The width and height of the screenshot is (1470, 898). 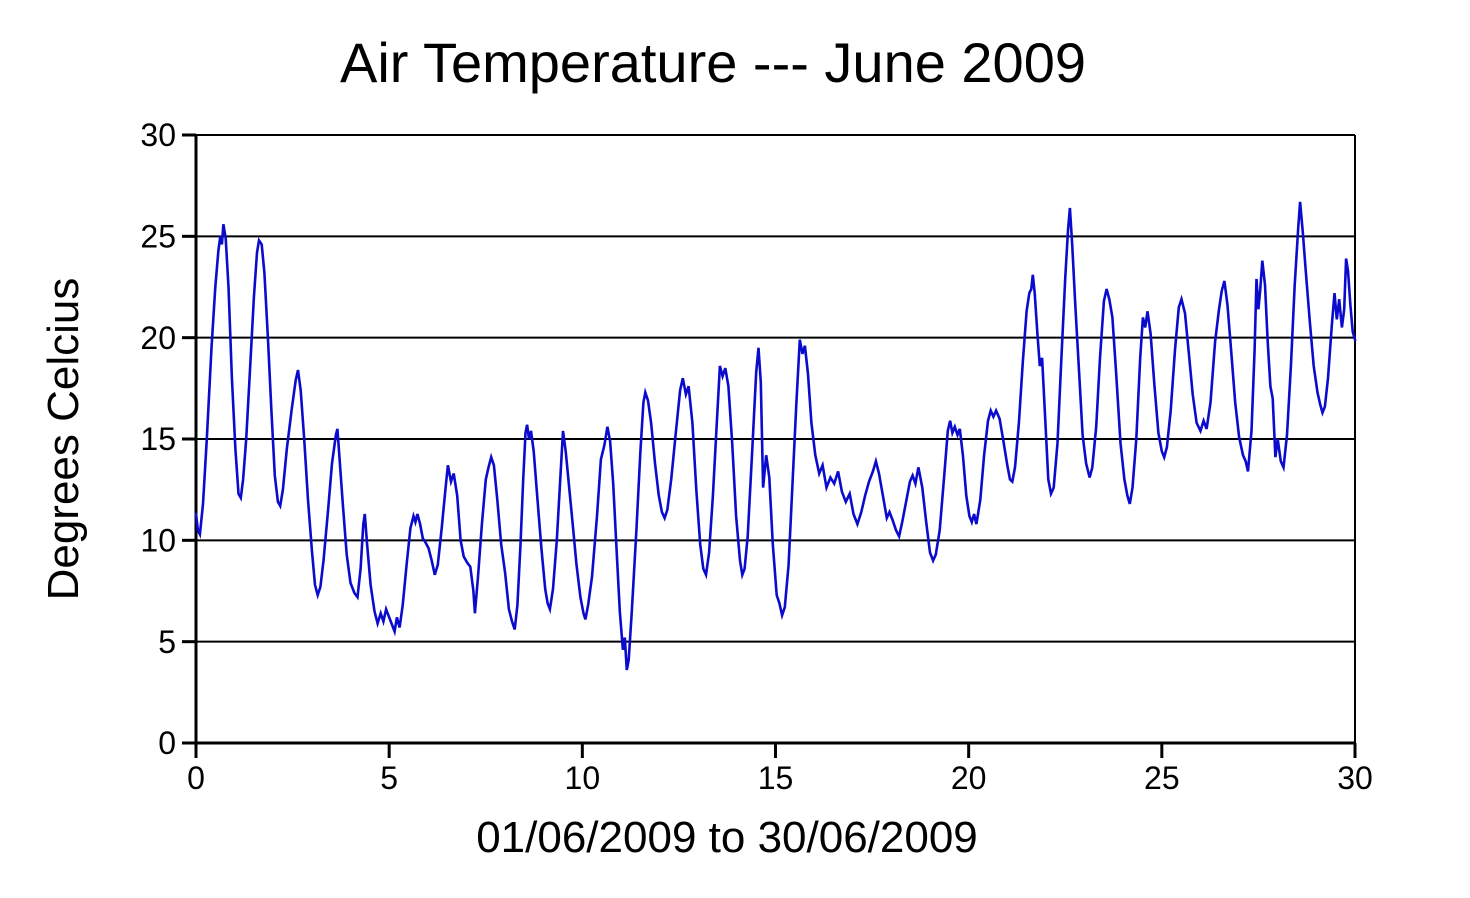 I want to click on y-tick-label-5: 5, so click(x=167, y=642).